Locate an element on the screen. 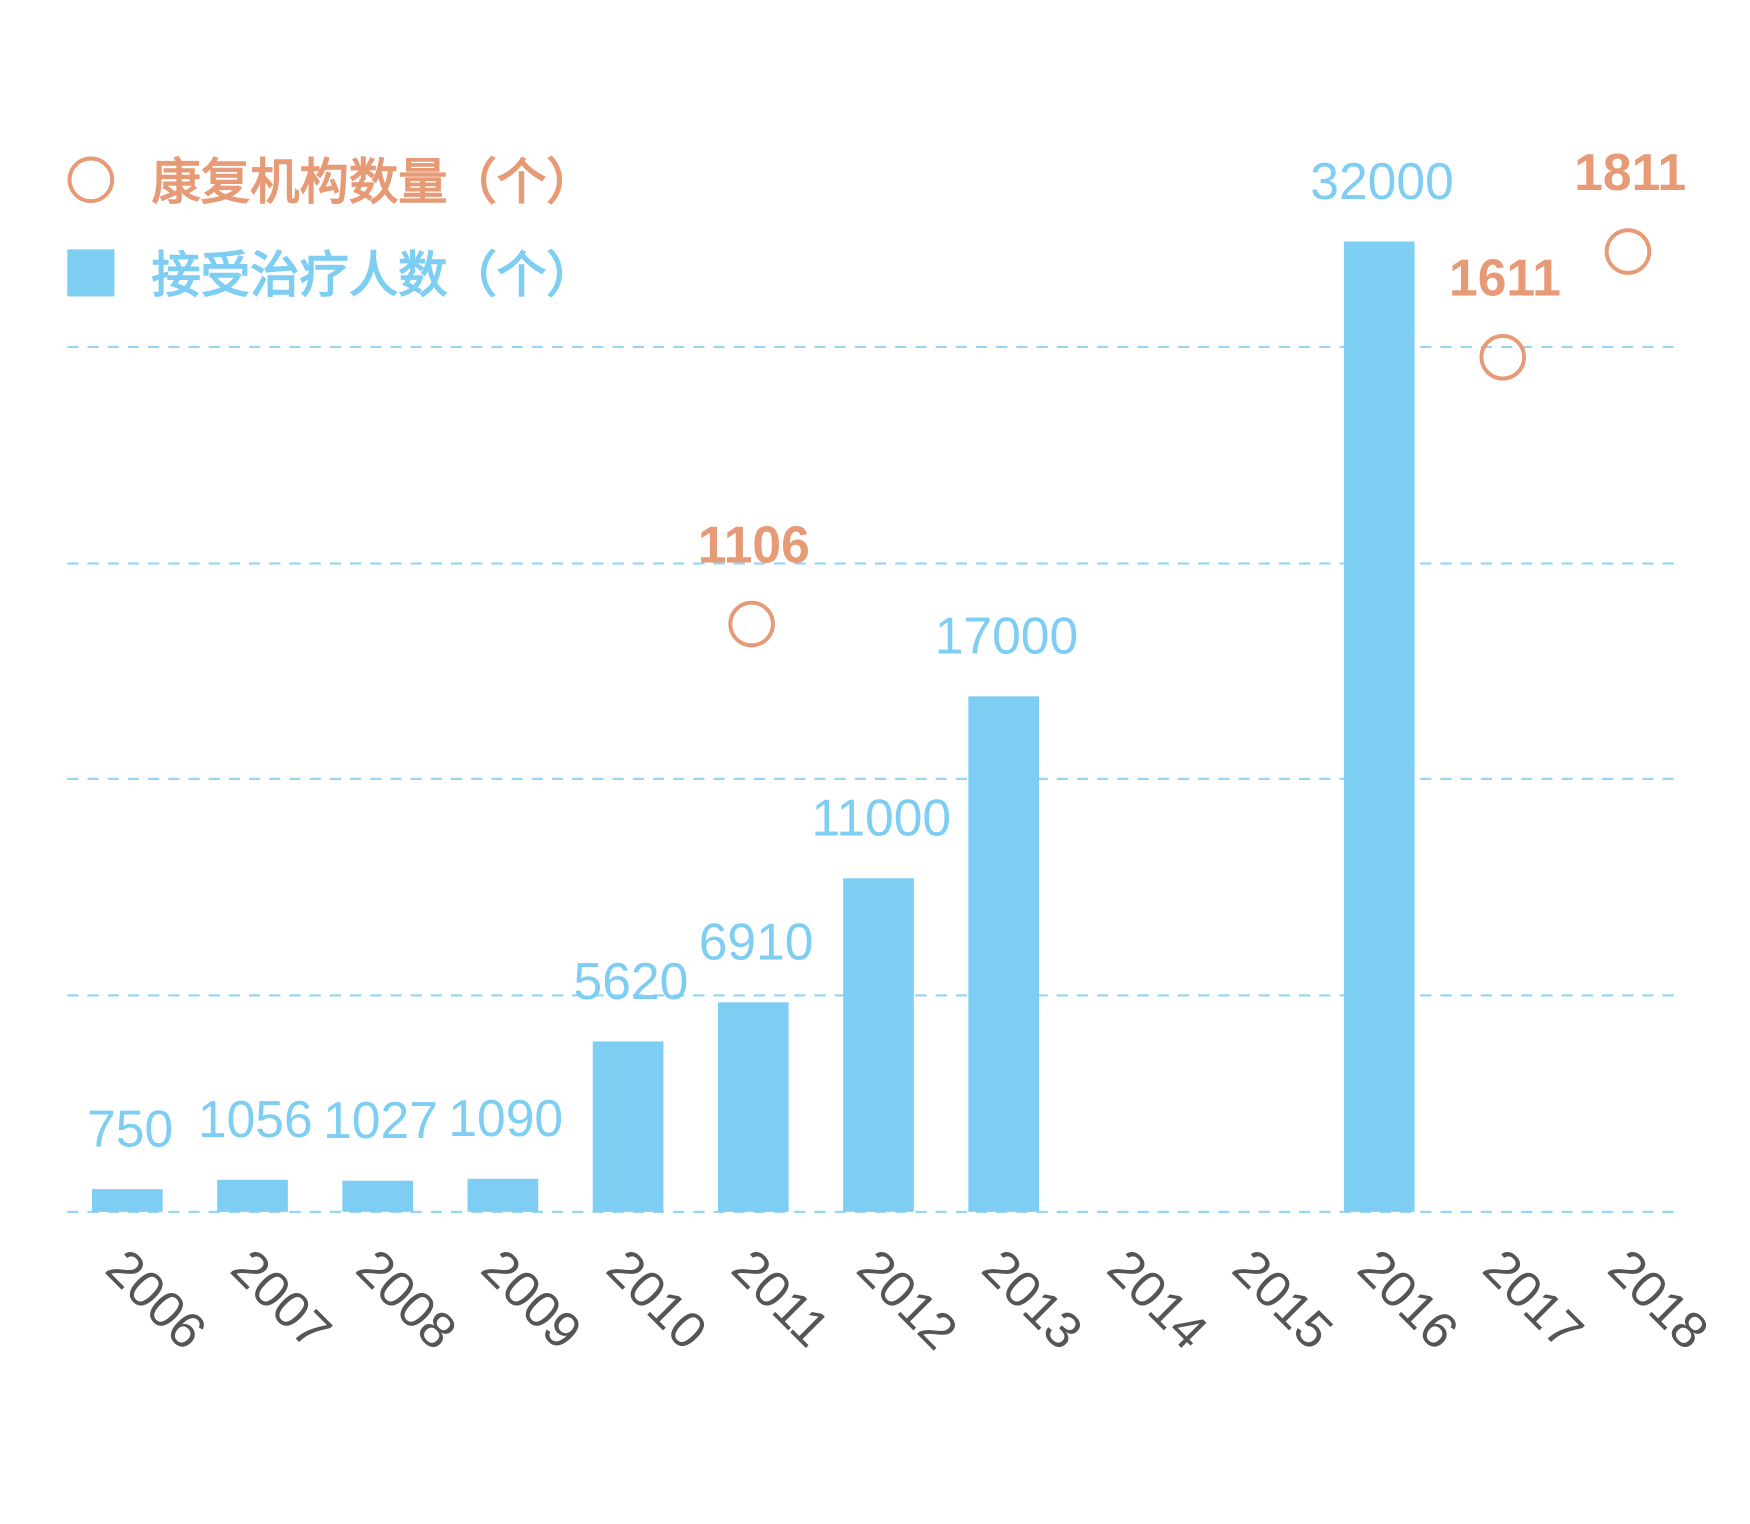 The width and height of the screenshot is (1750, 1524). bar-value-label: 750 is located at coordinates (130, 1128).